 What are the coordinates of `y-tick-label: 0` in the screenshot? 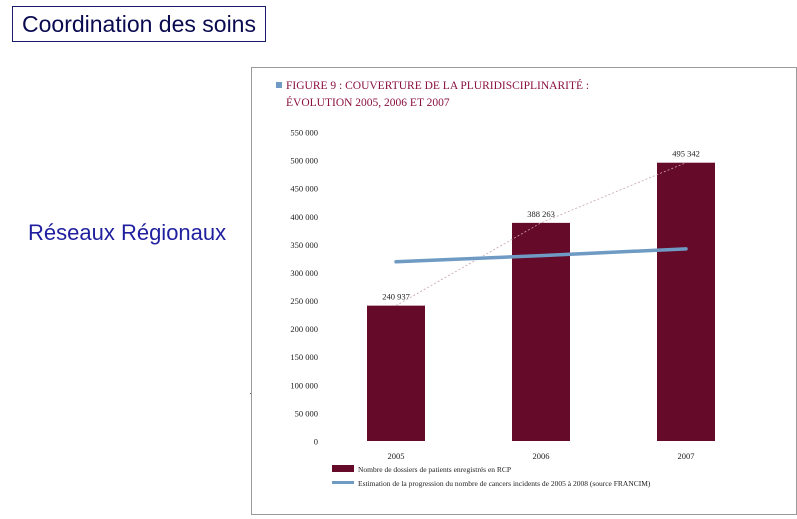 It's located at (316, 442).